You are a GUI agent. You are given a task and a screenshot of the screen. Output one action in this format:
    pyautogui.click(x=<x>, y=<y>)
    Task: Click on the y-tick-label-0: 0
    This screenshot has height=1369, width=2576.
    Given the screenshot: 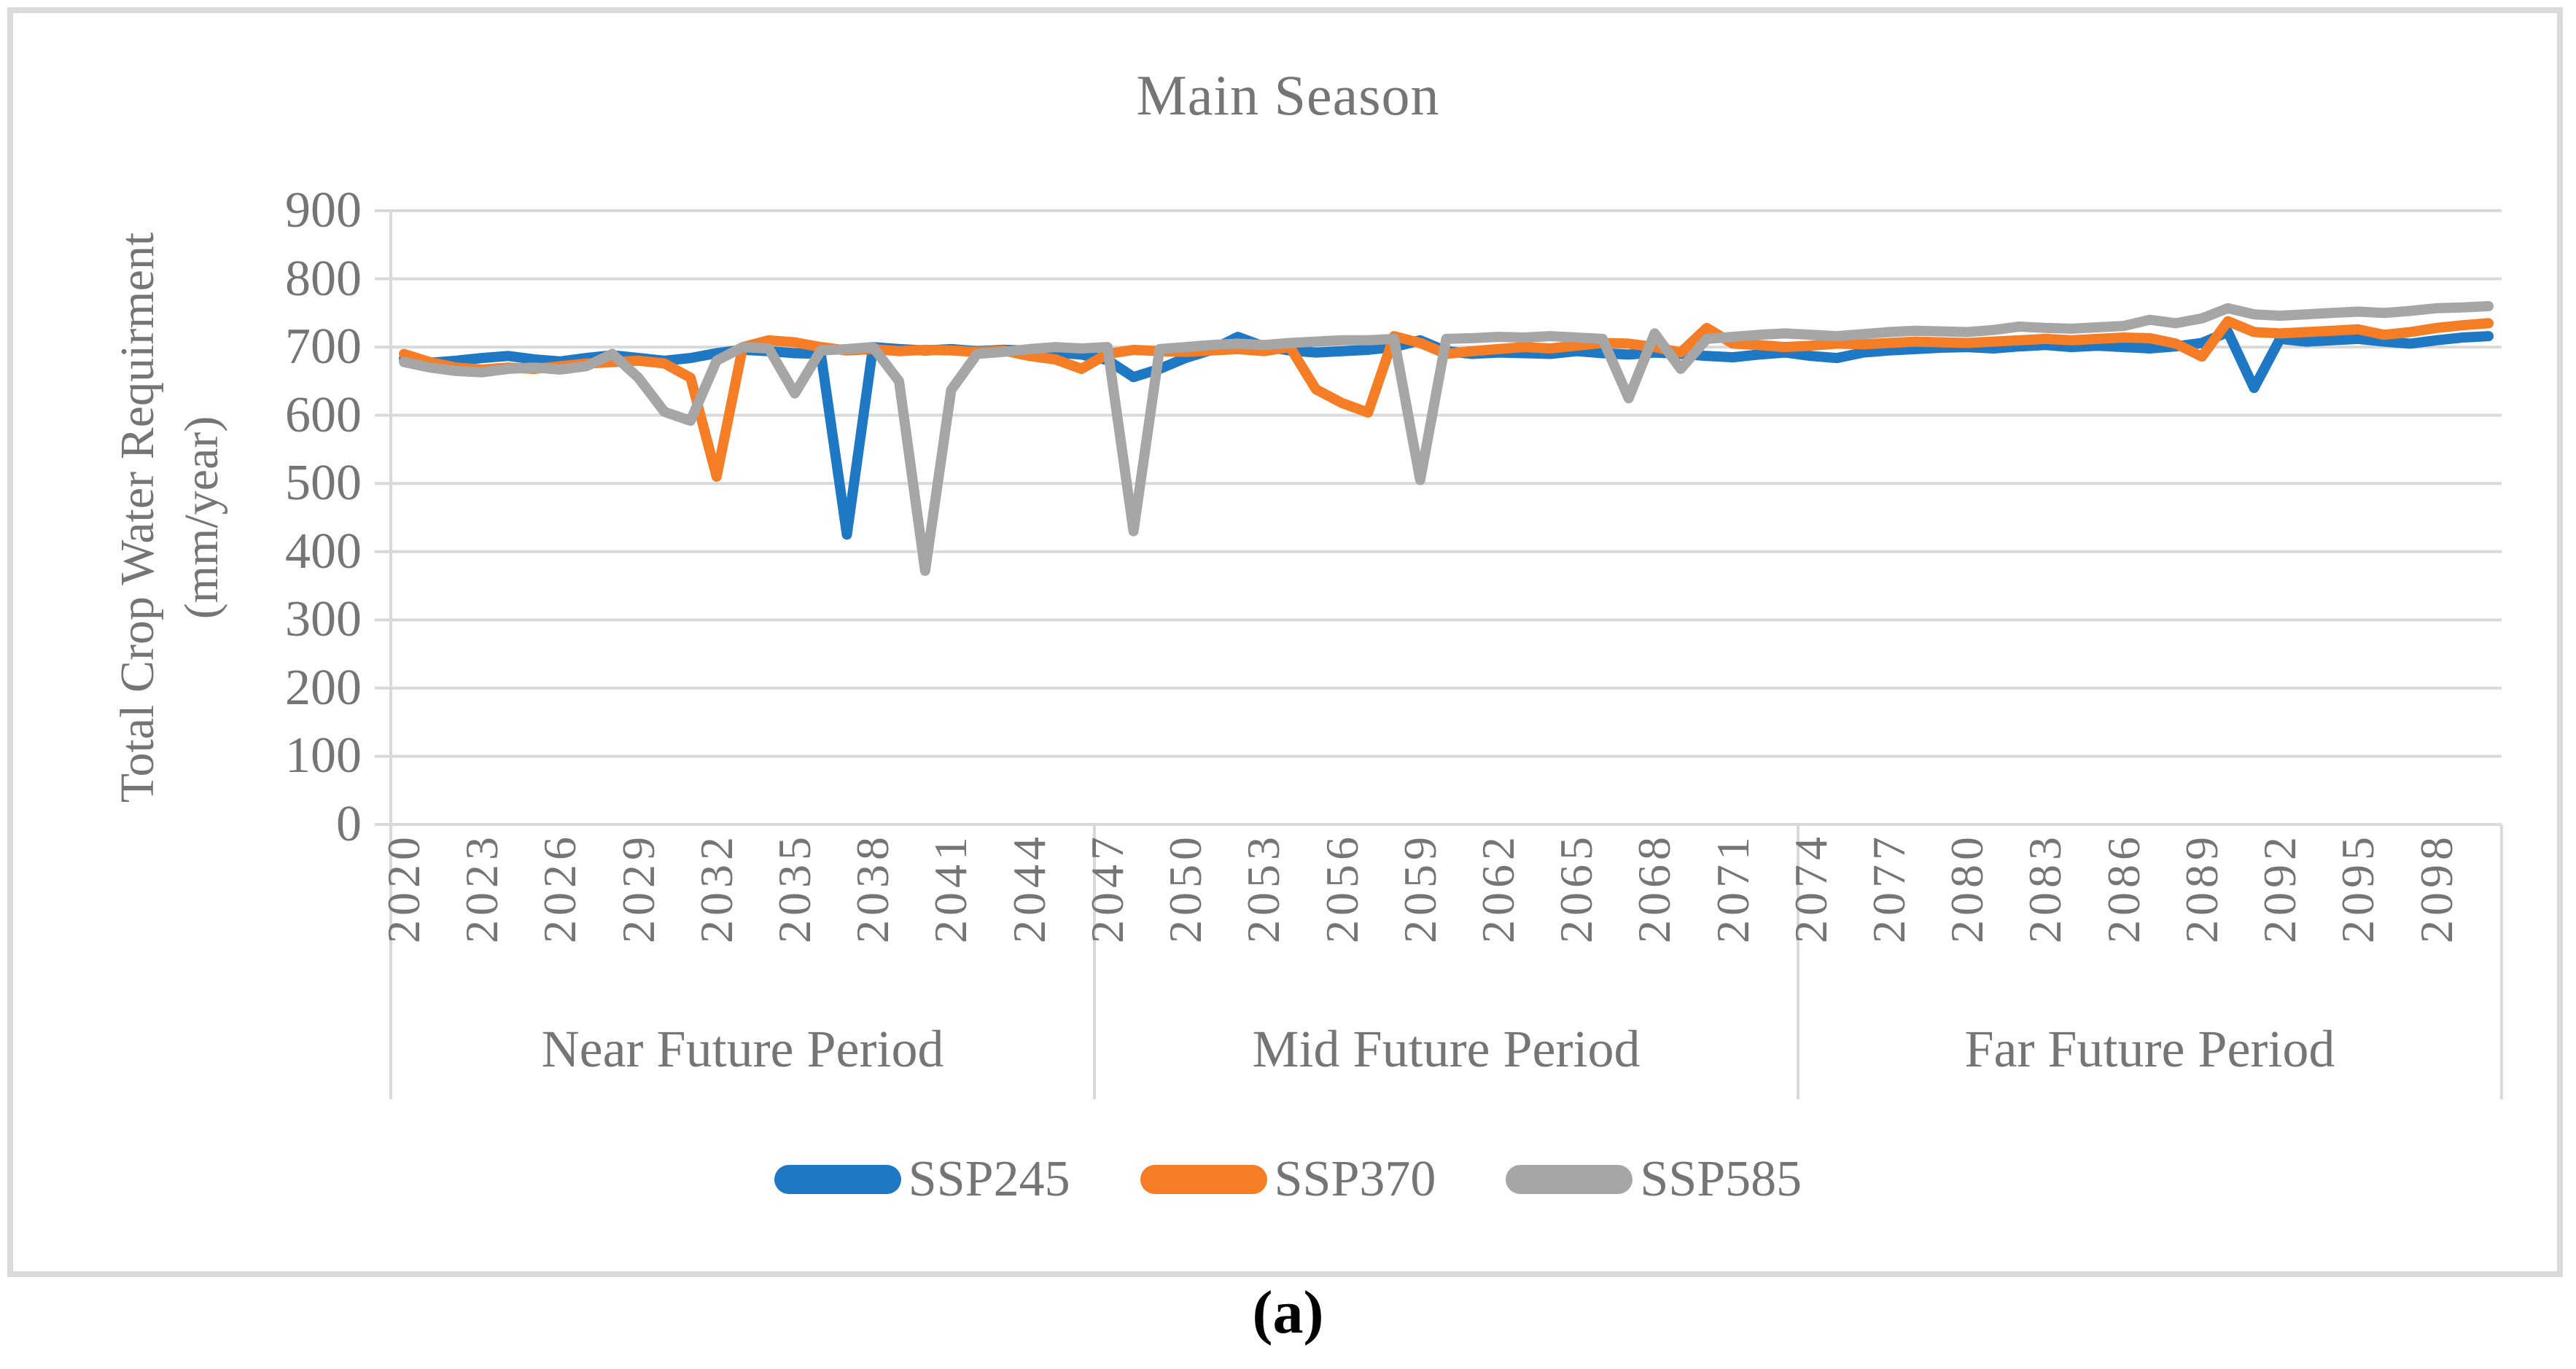 What is the action you would take?
    pyautogui.click(x=349, y=824)
    